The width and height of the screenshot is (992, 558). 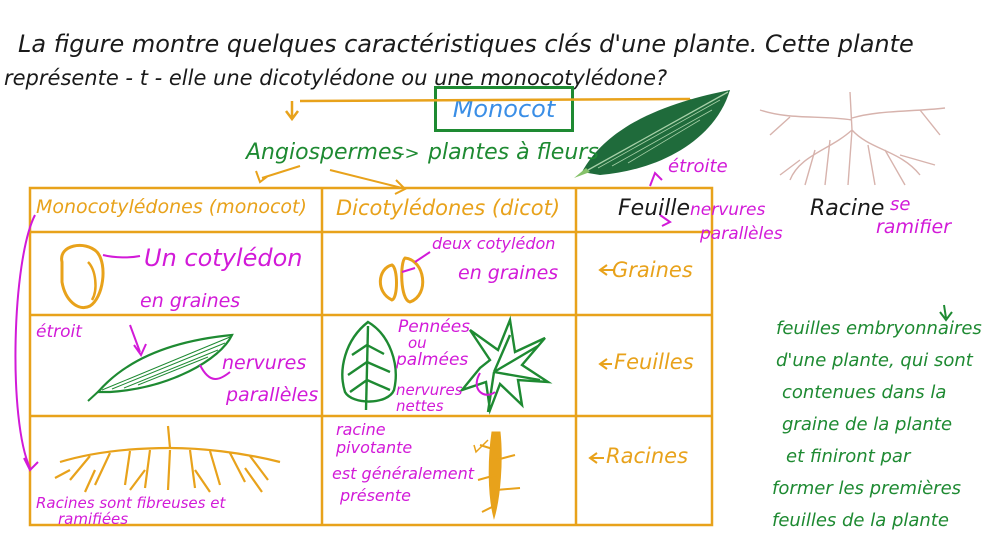 I want to click on side-note-line-6: former les premières, so click(x=867, y=488).